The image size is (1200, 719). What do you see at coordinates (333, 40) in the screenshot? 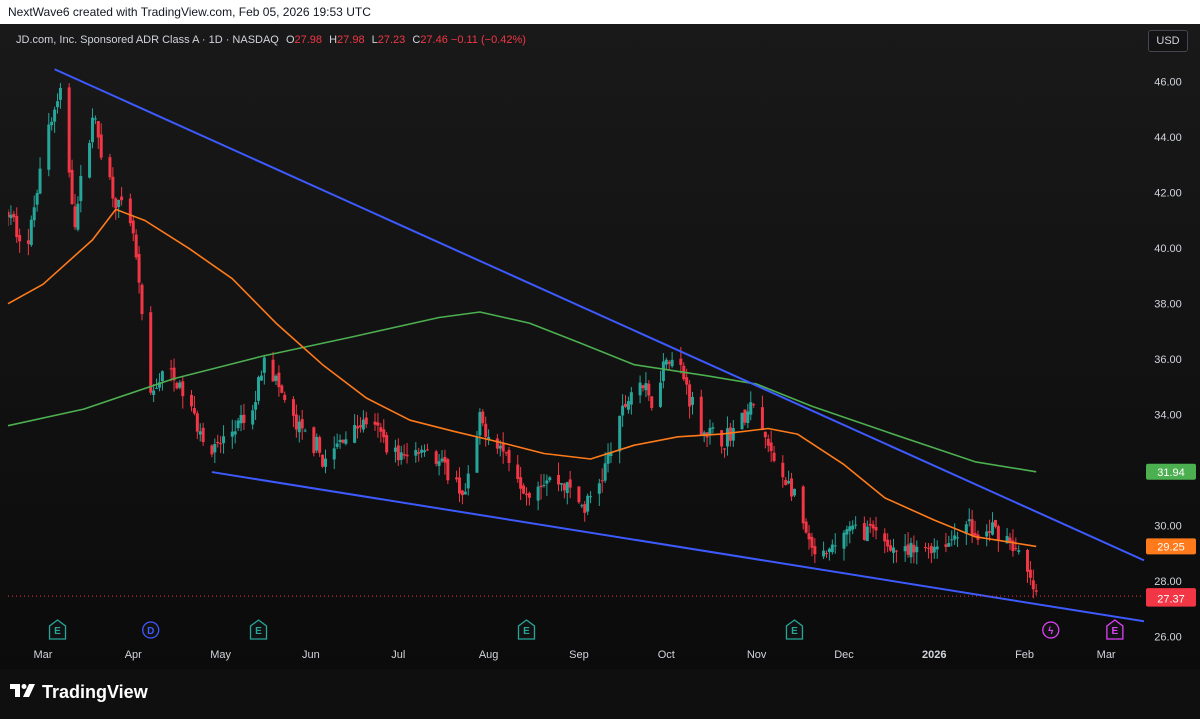
I see `high-label: H` at bounding box center [333, 40].